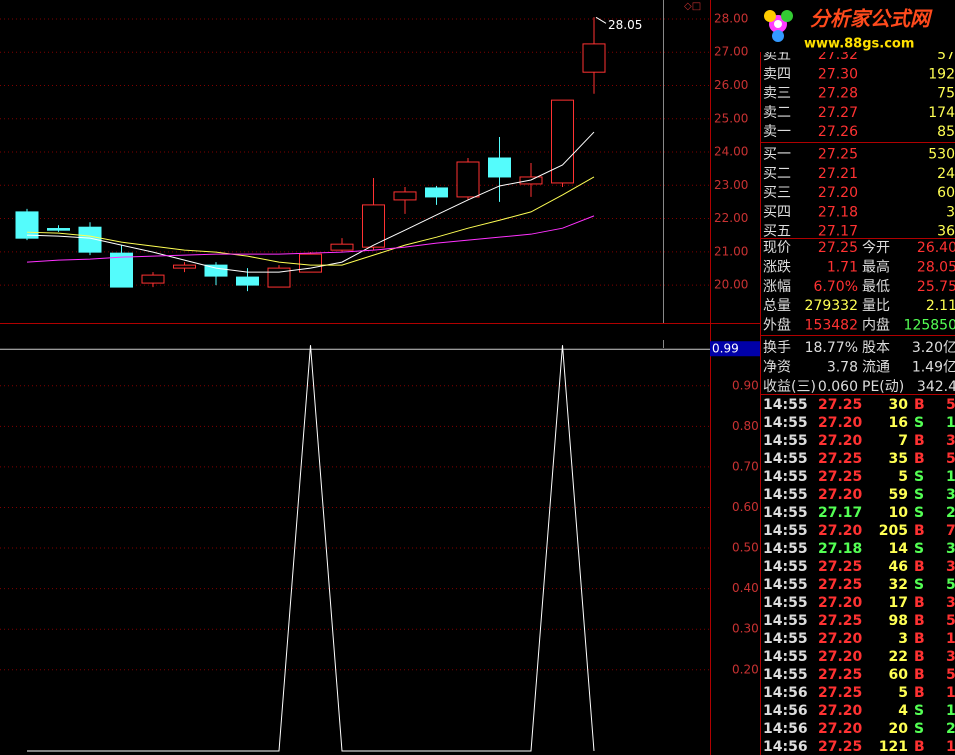  I want to click on stat-label: 内盘, so click(876, 325).